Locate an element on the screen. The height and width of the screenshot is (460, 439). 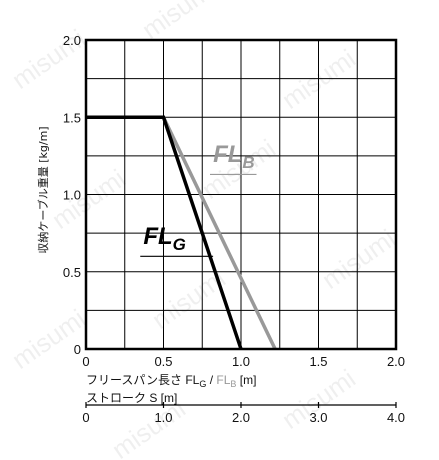
x-tick-label: 1.5 is located at coordinates (318, 361).